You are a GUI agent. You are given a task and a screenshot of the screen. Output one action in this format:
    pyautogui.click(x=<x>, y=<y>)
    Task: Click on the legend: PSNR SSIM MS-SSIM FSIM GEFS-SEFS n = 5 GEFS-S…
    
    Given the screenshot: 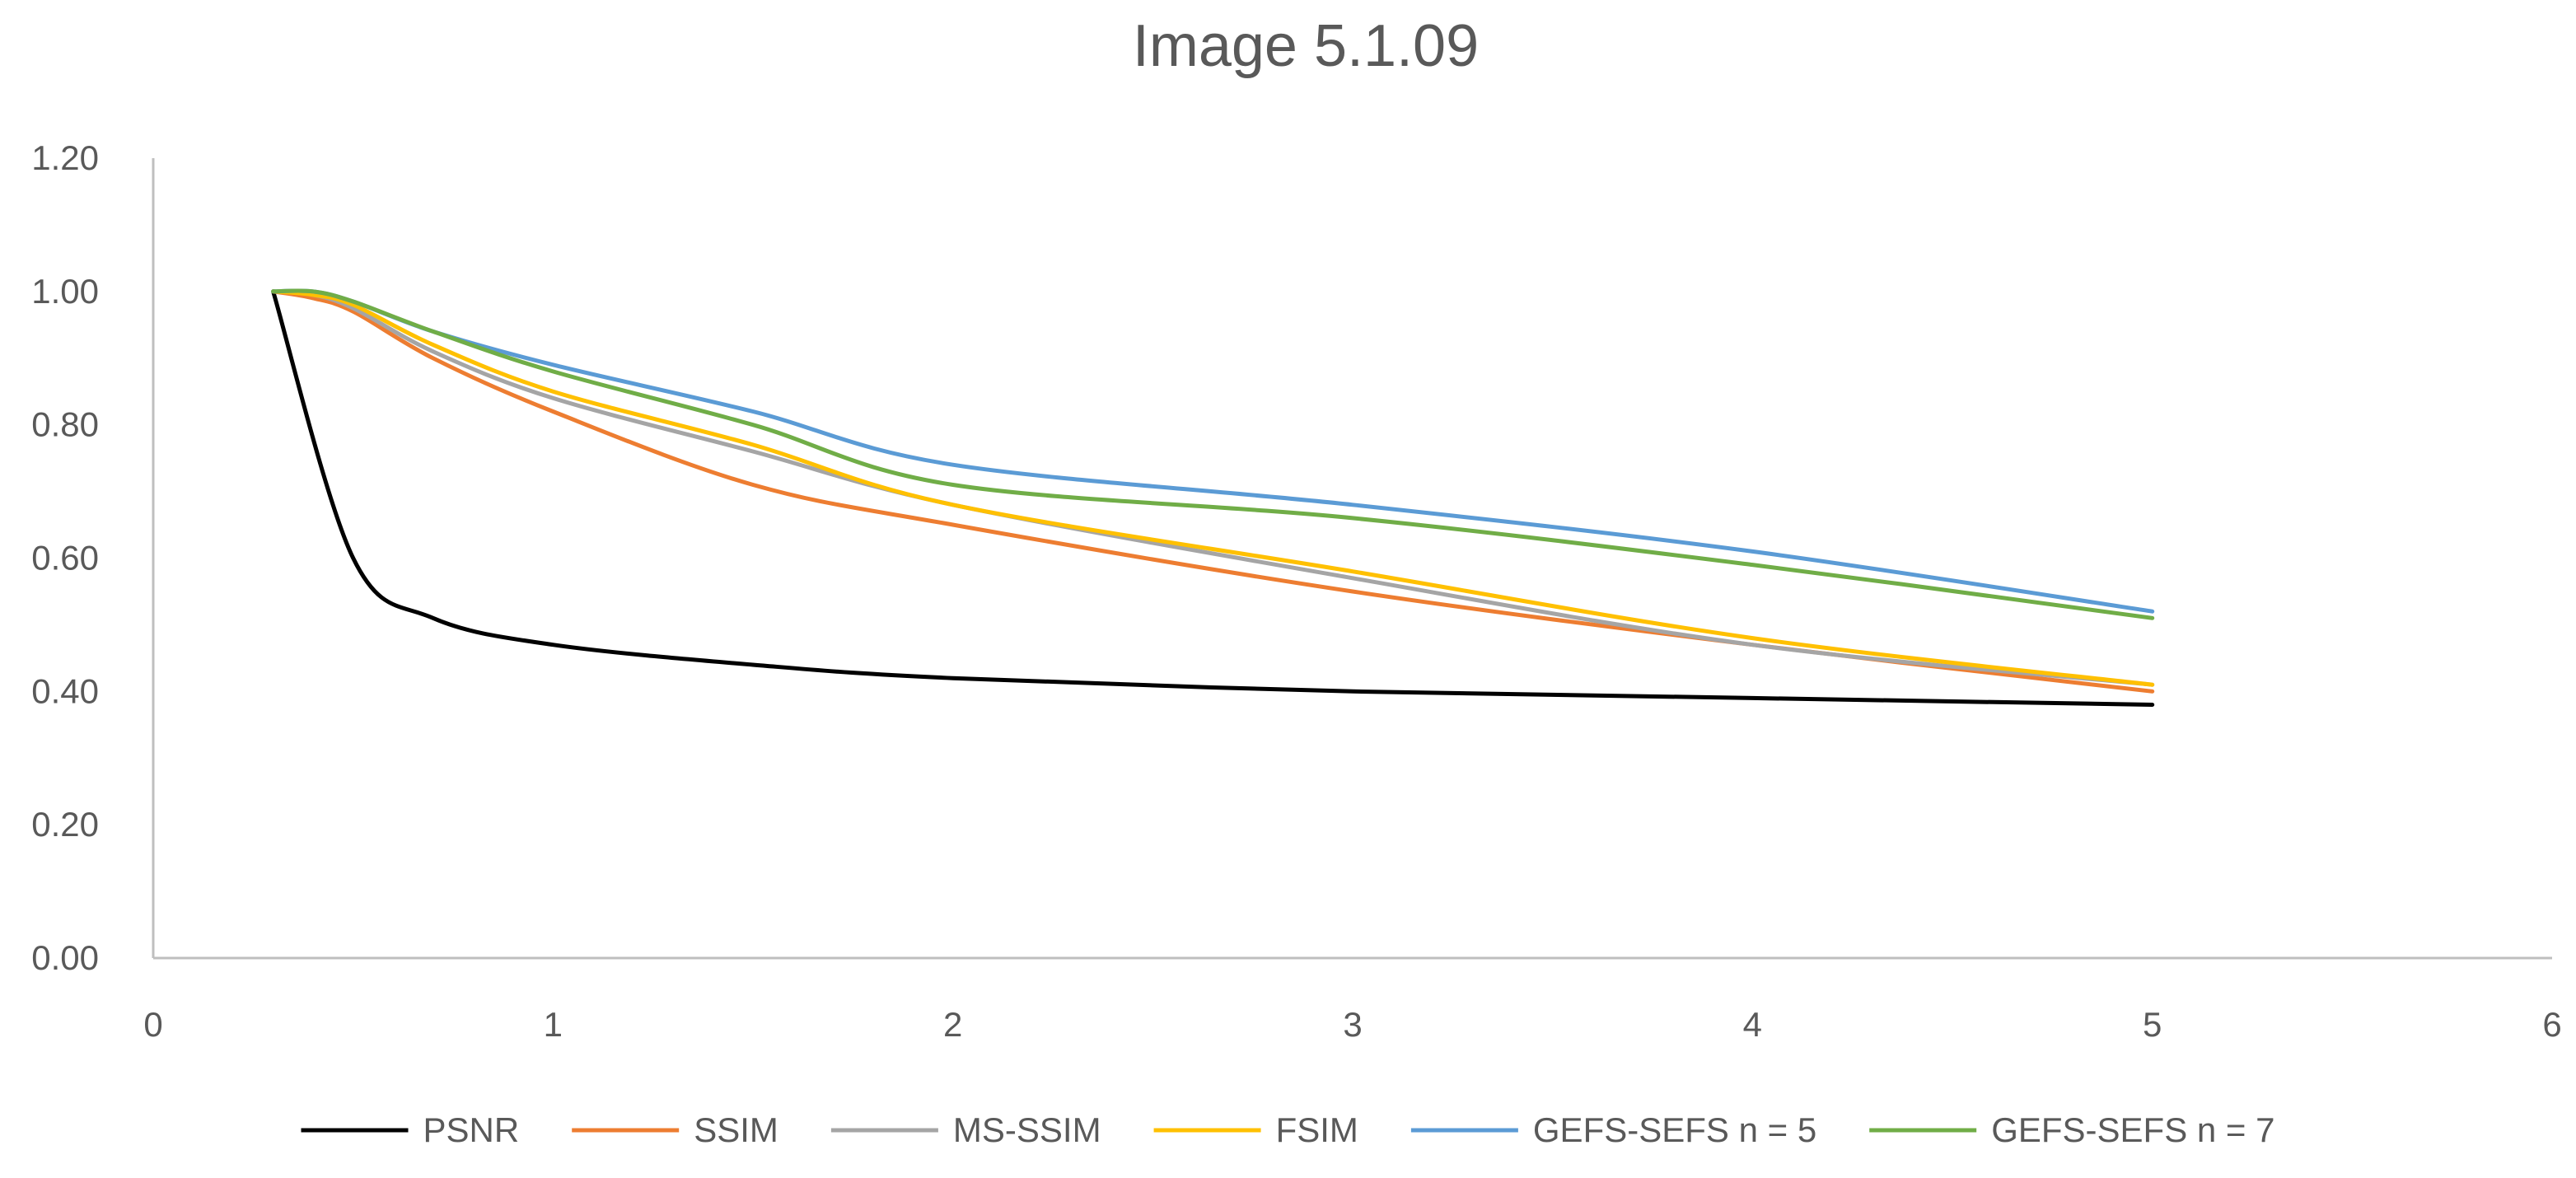 What is the action you would take?
    pyautogui.click(x=1287, y=1129)
    